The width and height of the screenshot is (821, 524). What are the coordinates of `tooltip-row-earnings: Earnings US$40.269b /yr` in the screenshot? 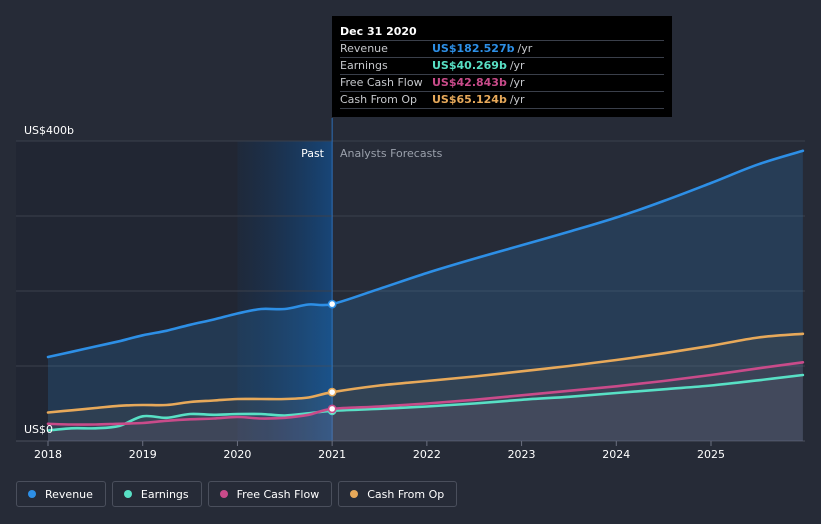 It's located at (502, 65).